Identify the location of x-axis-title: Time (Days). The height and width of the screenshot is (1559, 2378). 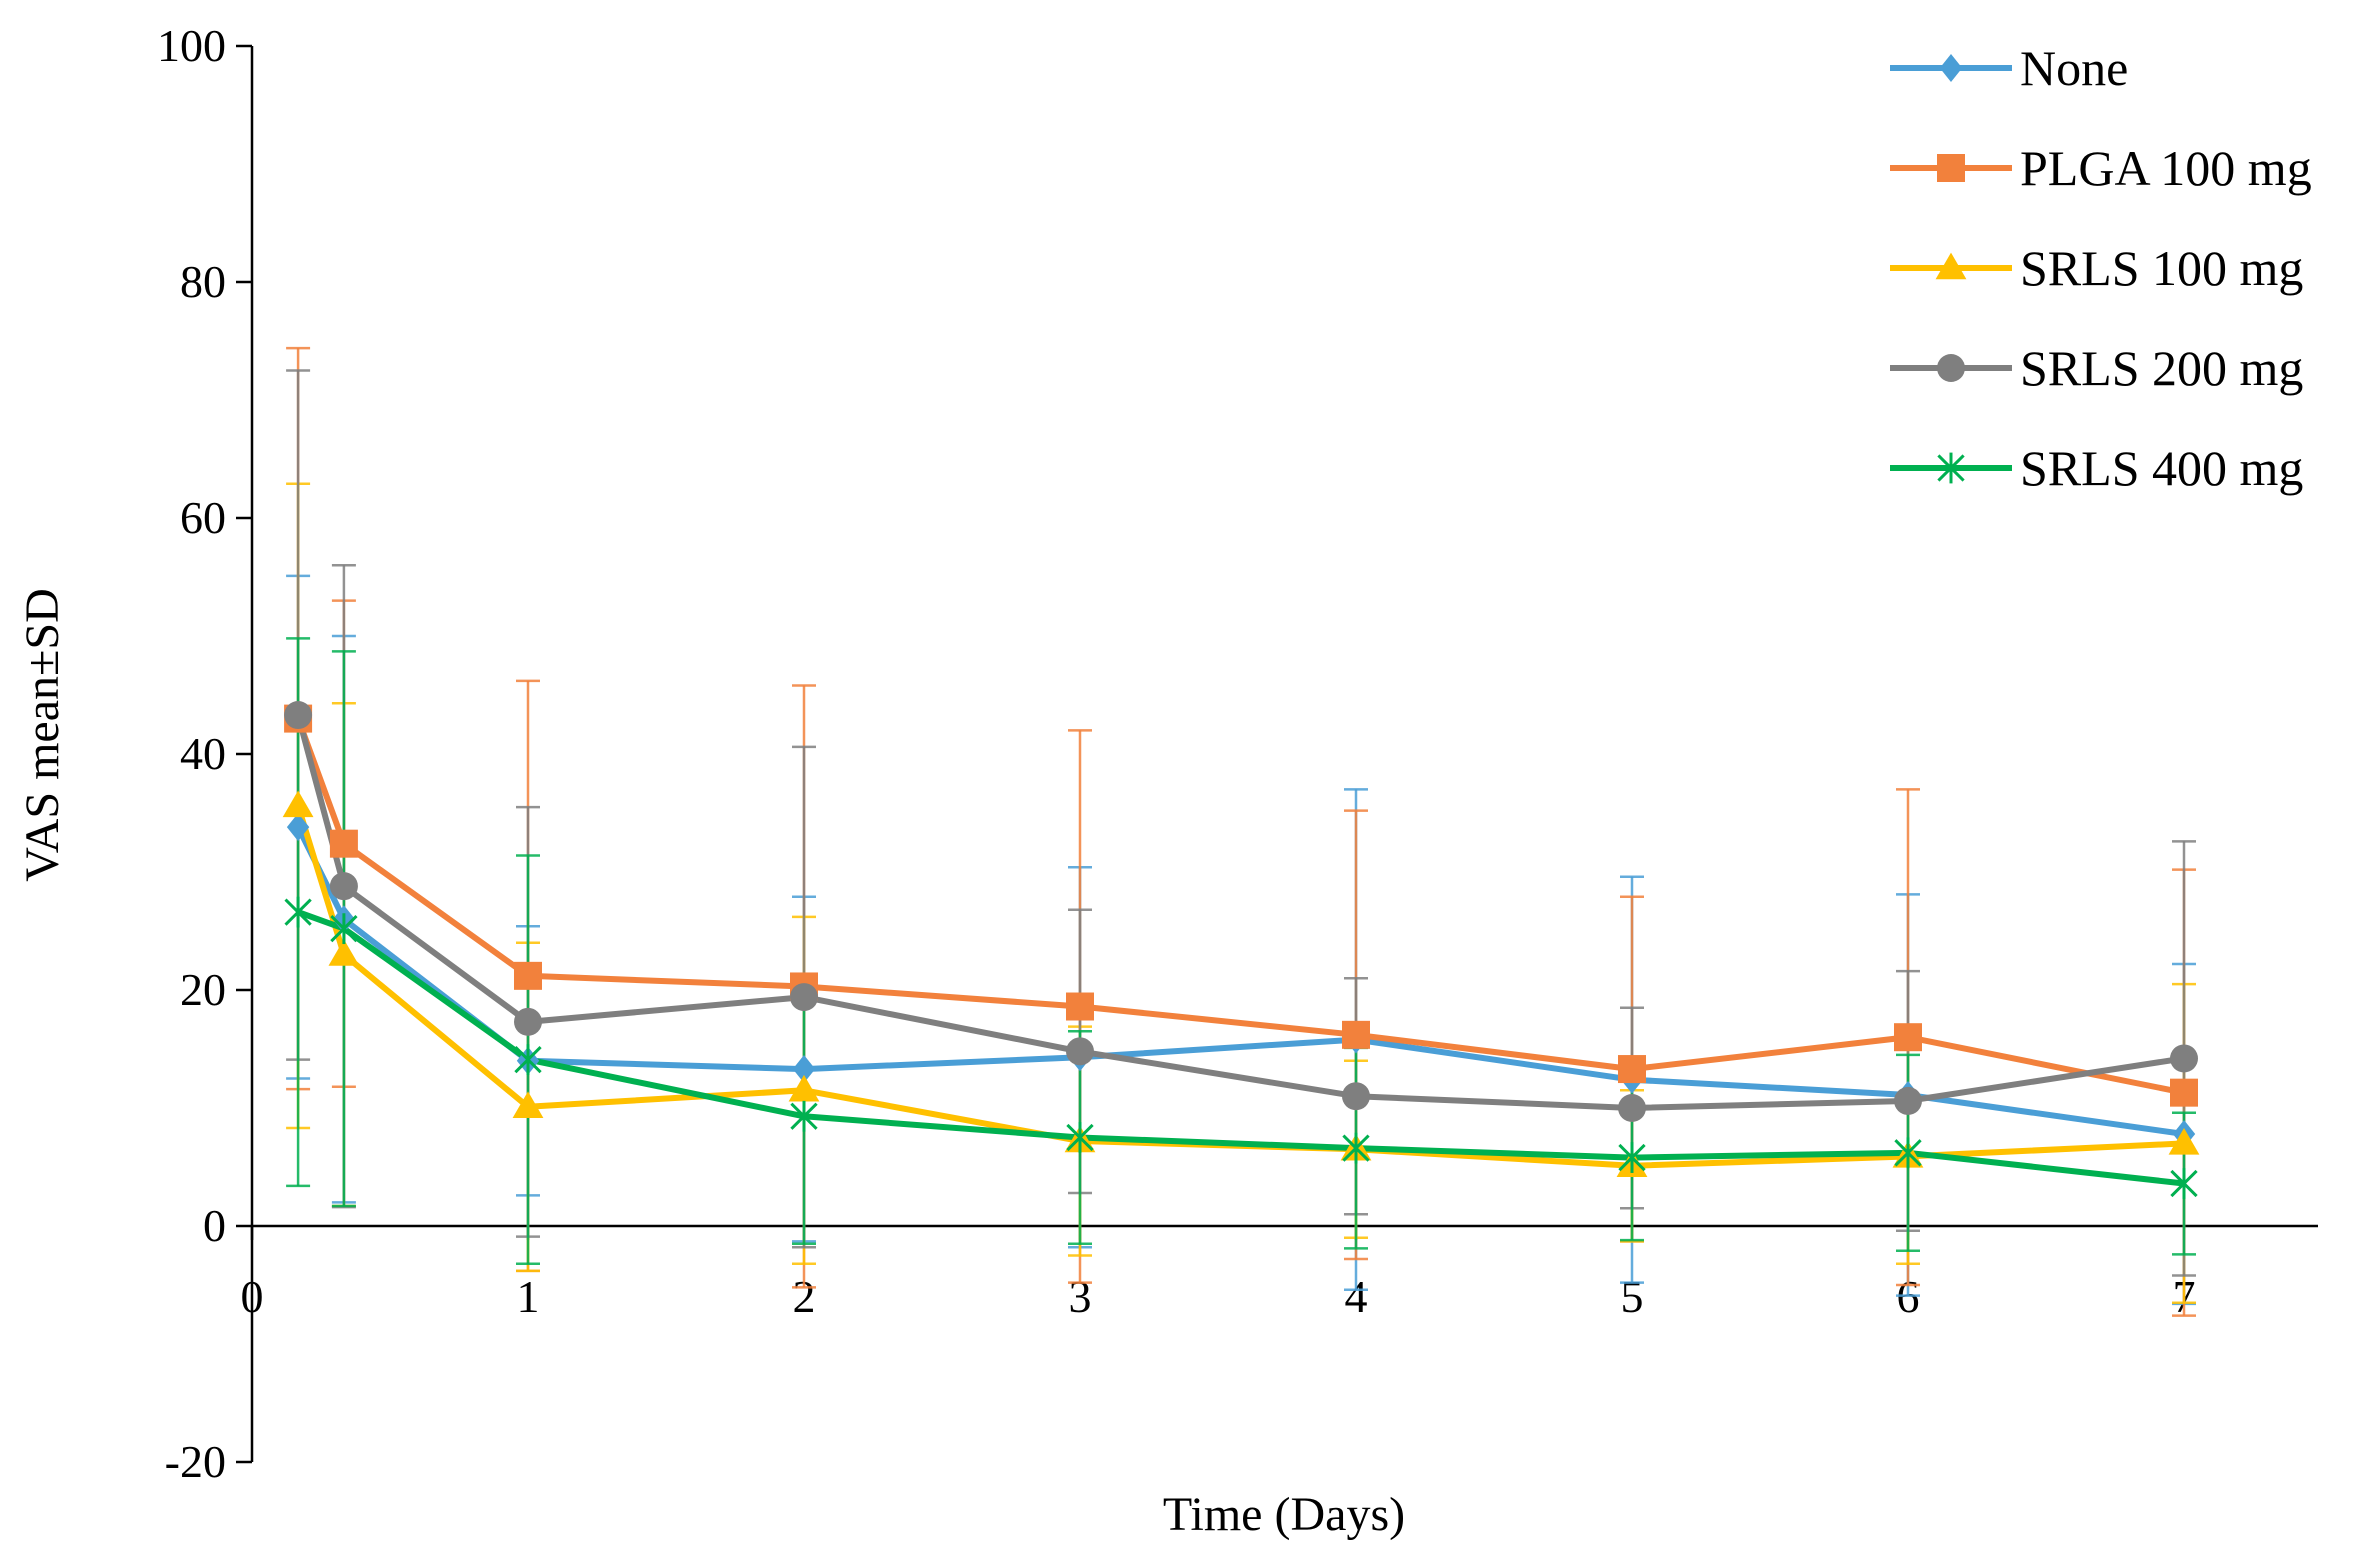
(1284, 1514).